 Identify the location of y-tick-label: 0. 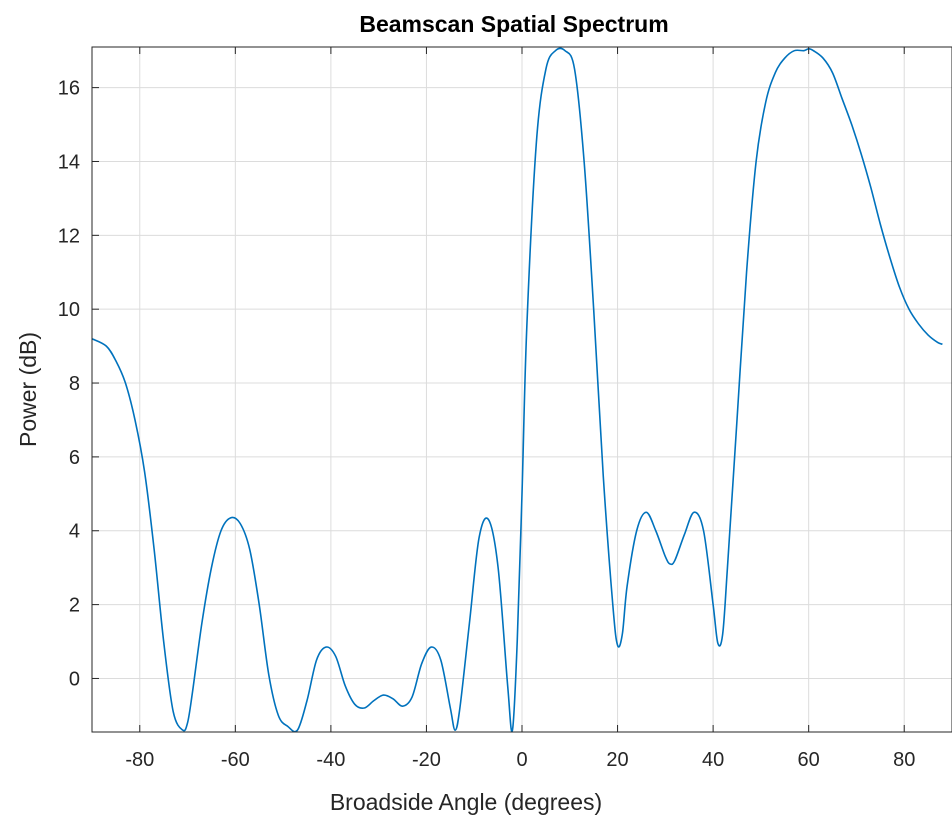
(74, 679).